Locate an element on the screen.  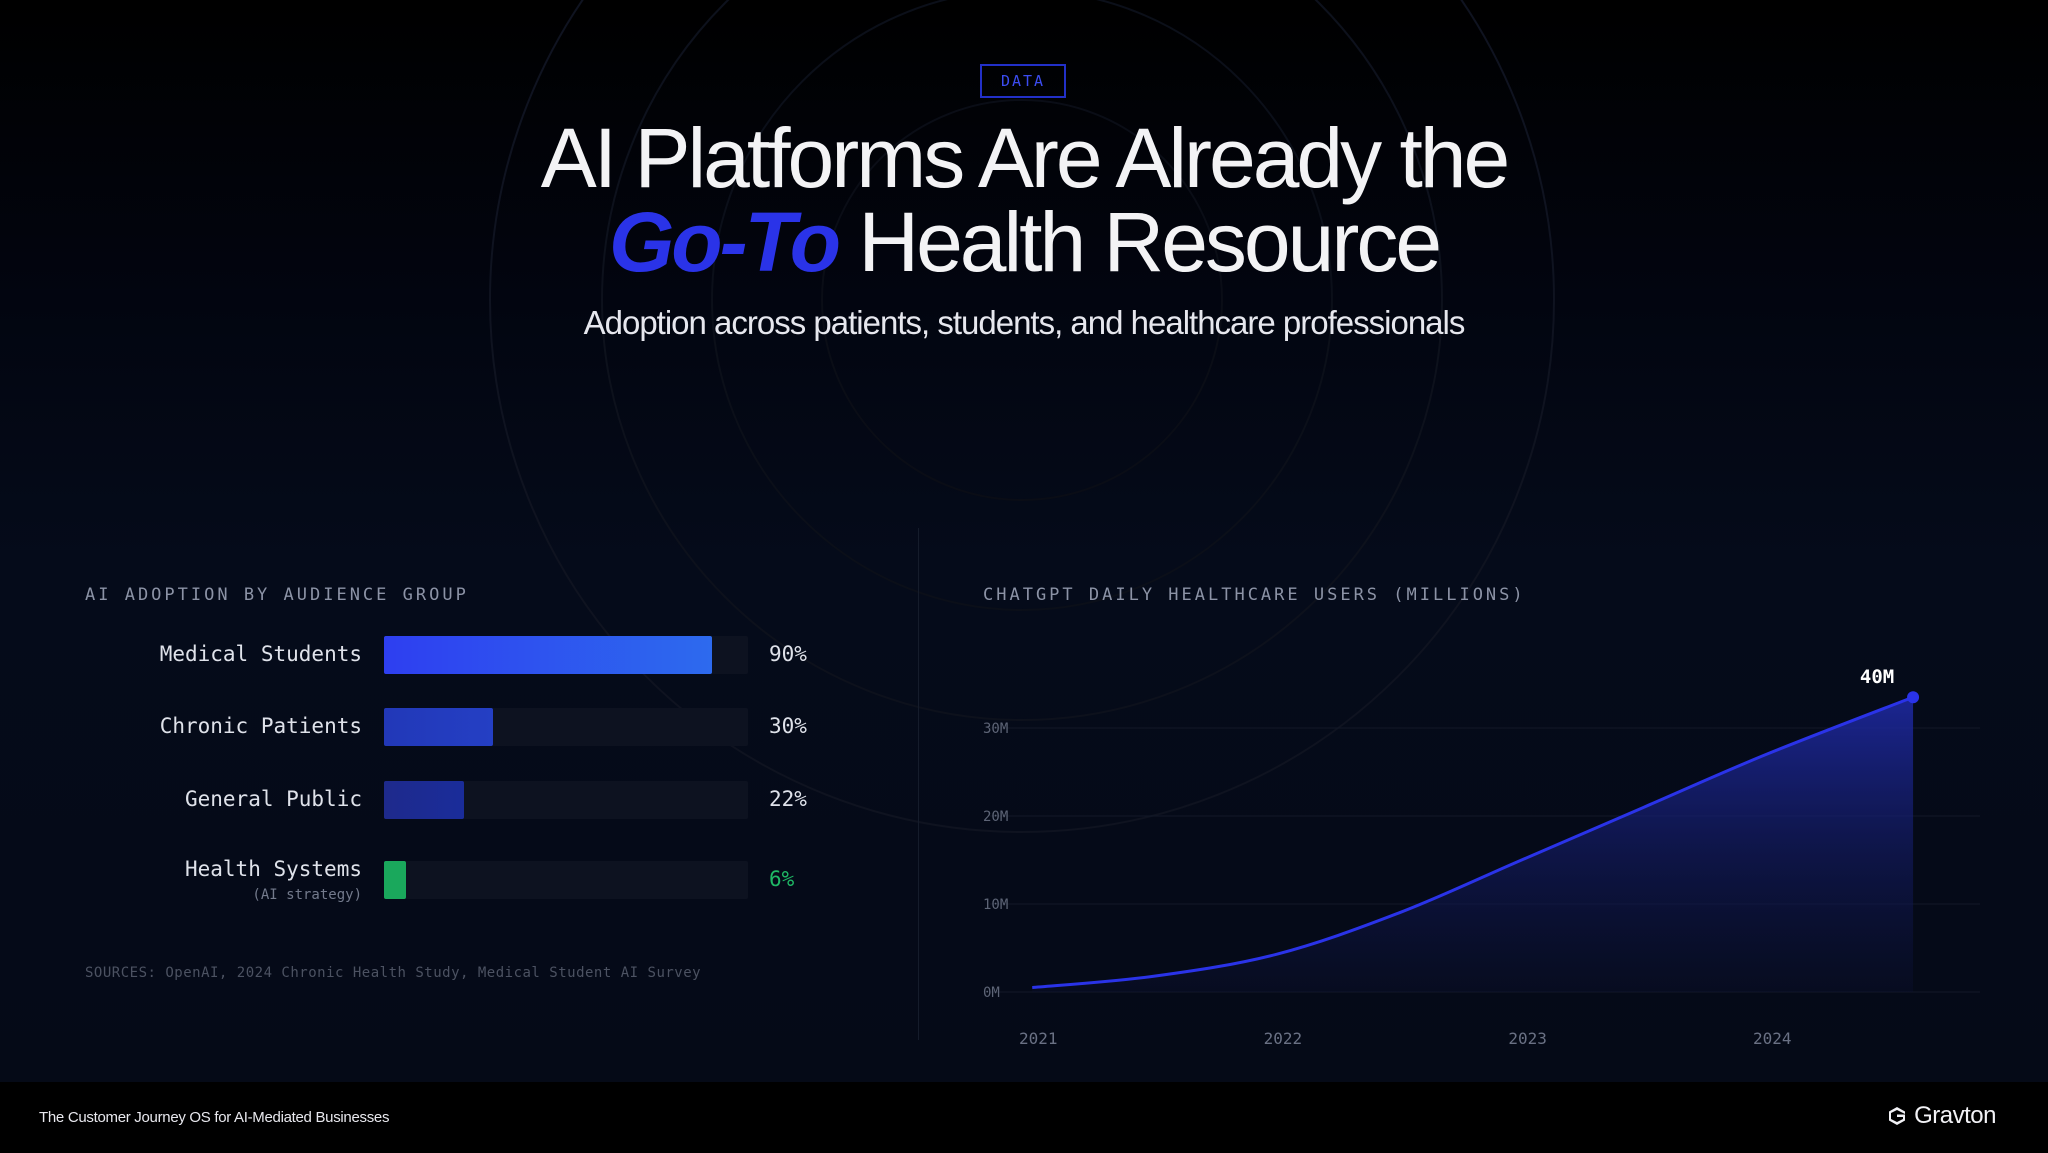
x-tick-label: 2022 is located at coordinates (1283, 1038).